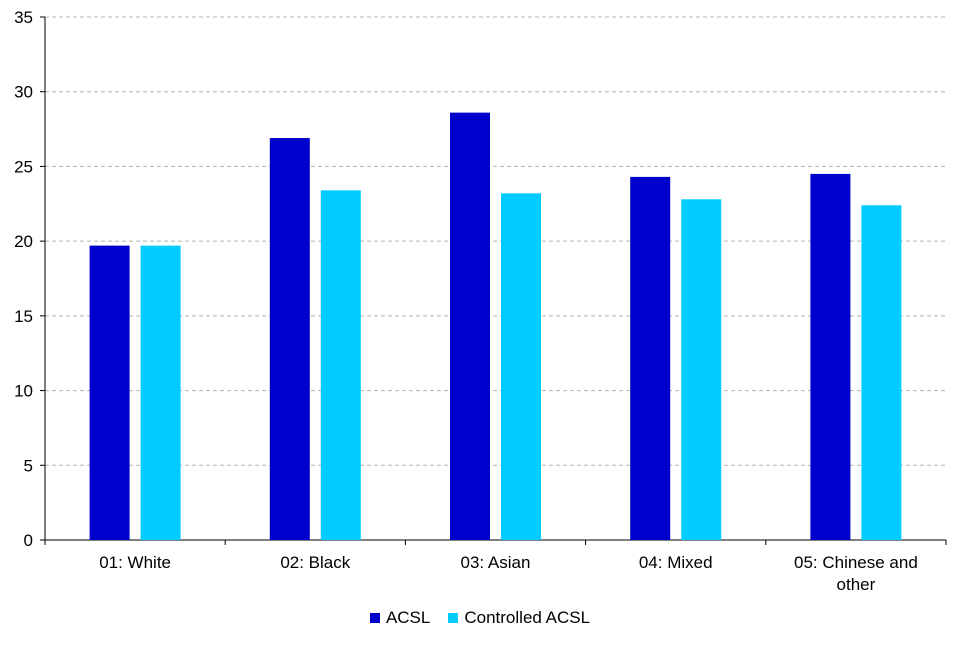 The height and width of the screenshot is (645, 960). What do you see at coordinates (23, 391) in the screenshot?
I see `y-tick-label: 10` at bounding box center [23, 391].